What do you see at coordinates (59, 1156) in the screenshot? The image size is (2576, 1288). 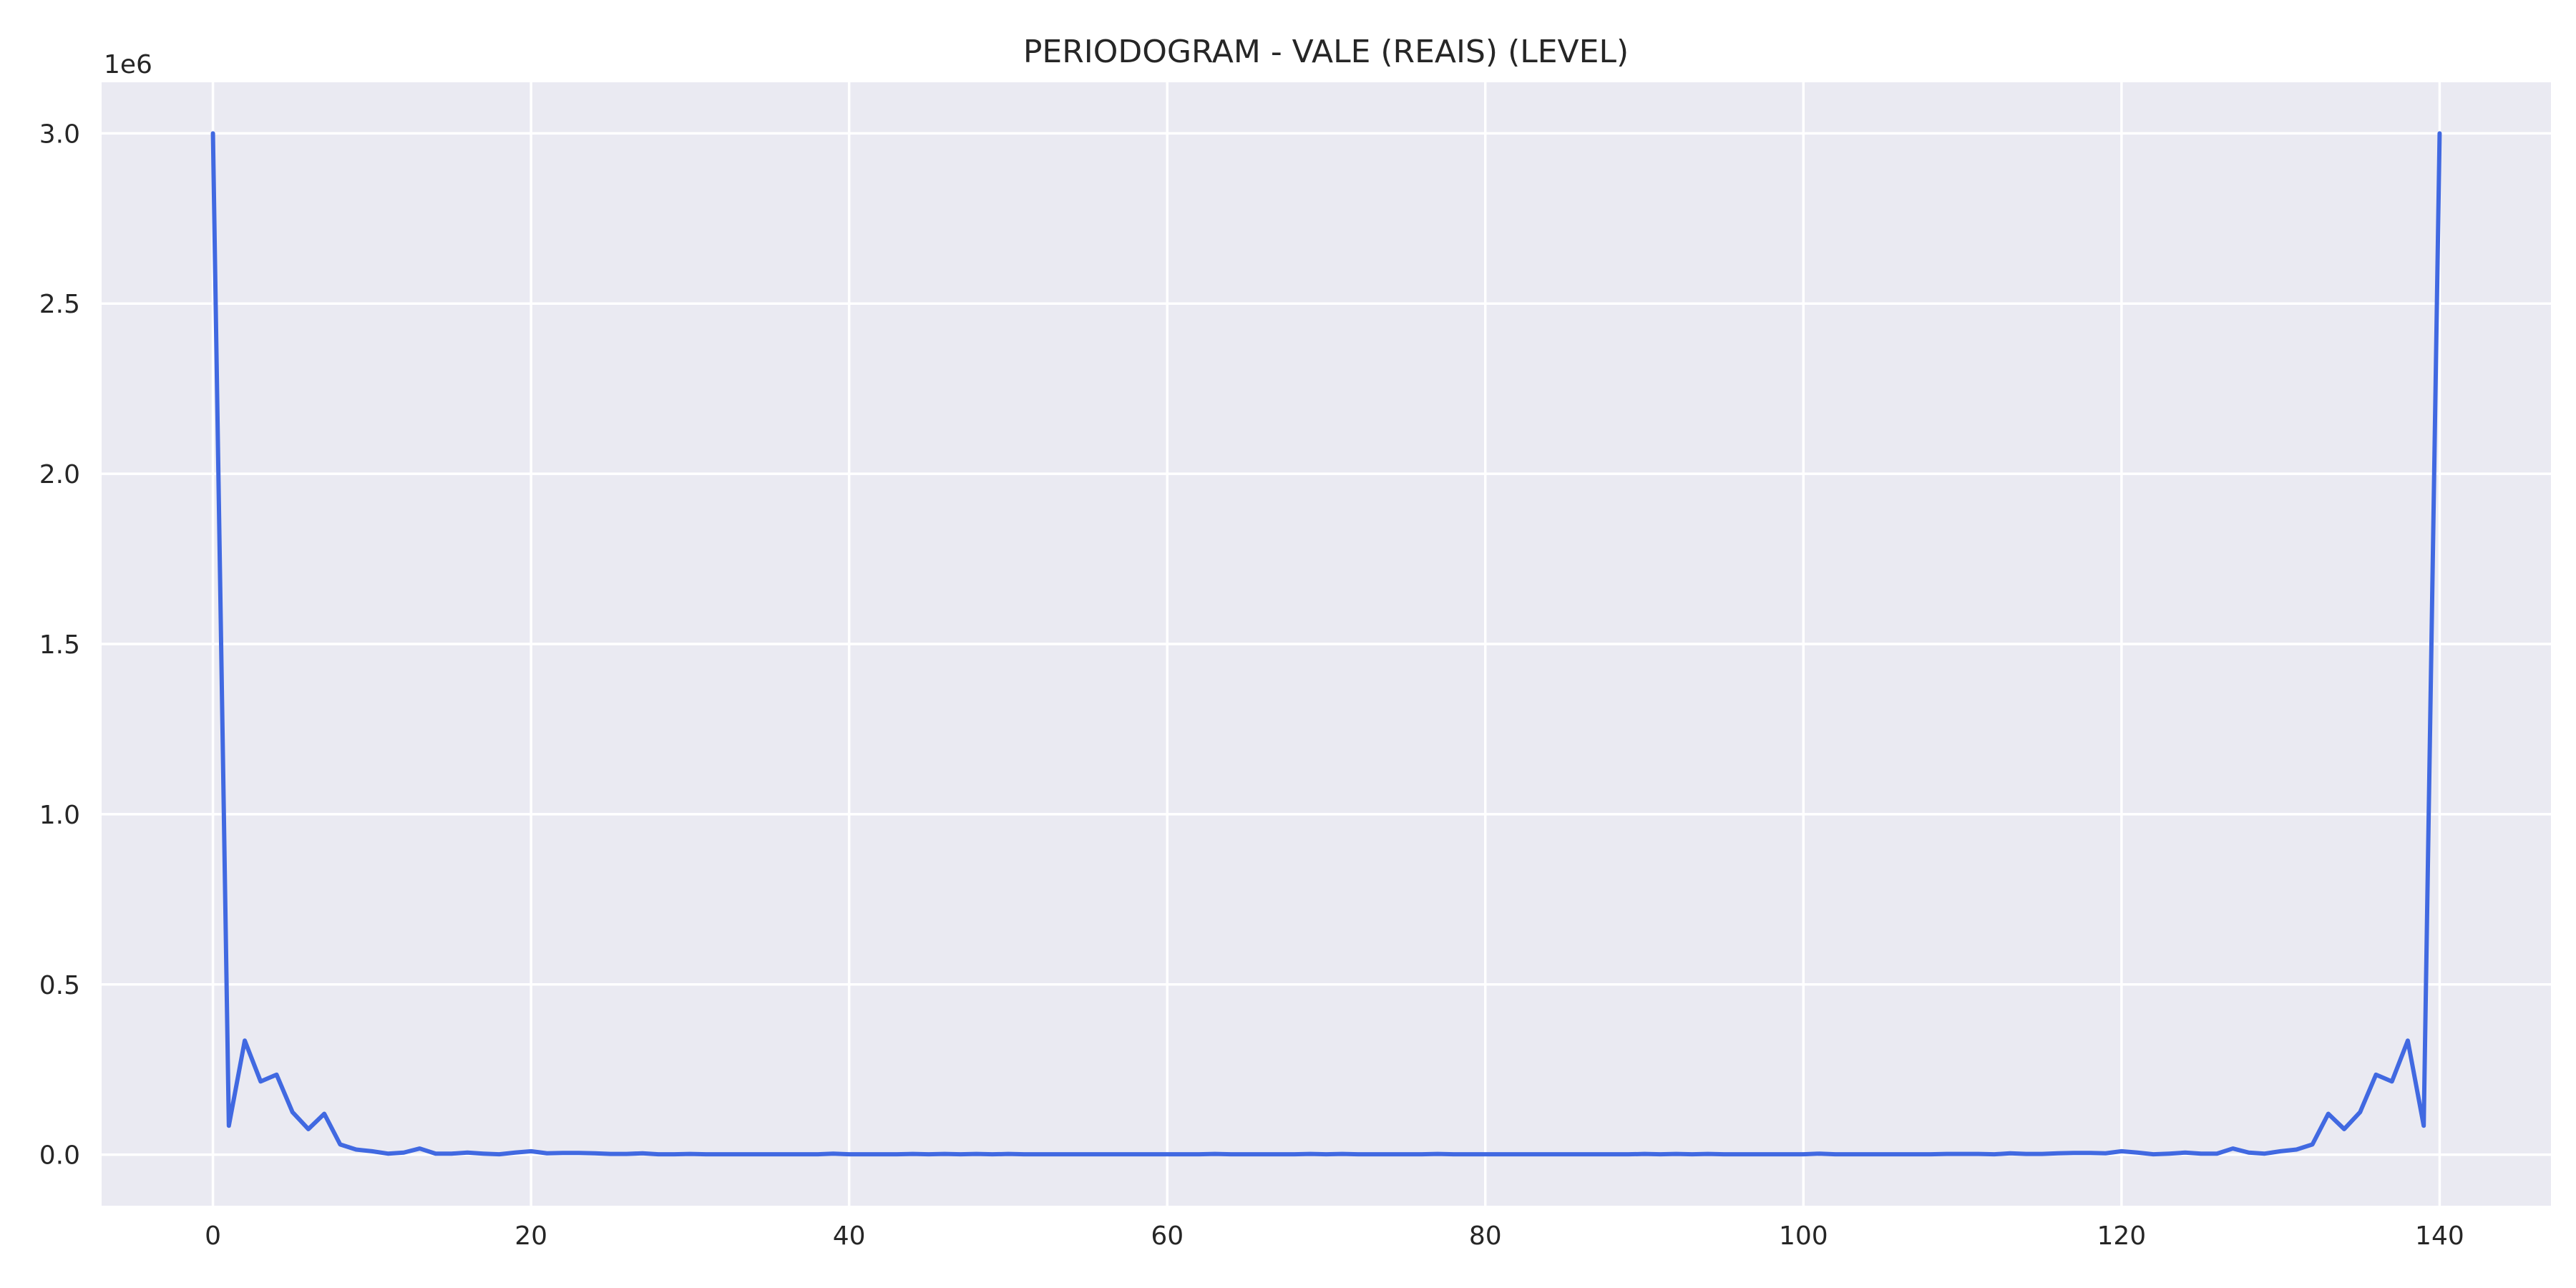 I see `y-tick-label: 0.0` at bounding box center [59, 1156].